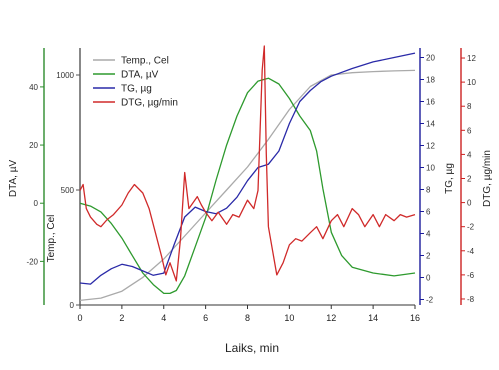  What do you see at coordinates (33, 87) in the screenshot?
I see `dta-tick-label: 40` at bounding box center [33, 87].